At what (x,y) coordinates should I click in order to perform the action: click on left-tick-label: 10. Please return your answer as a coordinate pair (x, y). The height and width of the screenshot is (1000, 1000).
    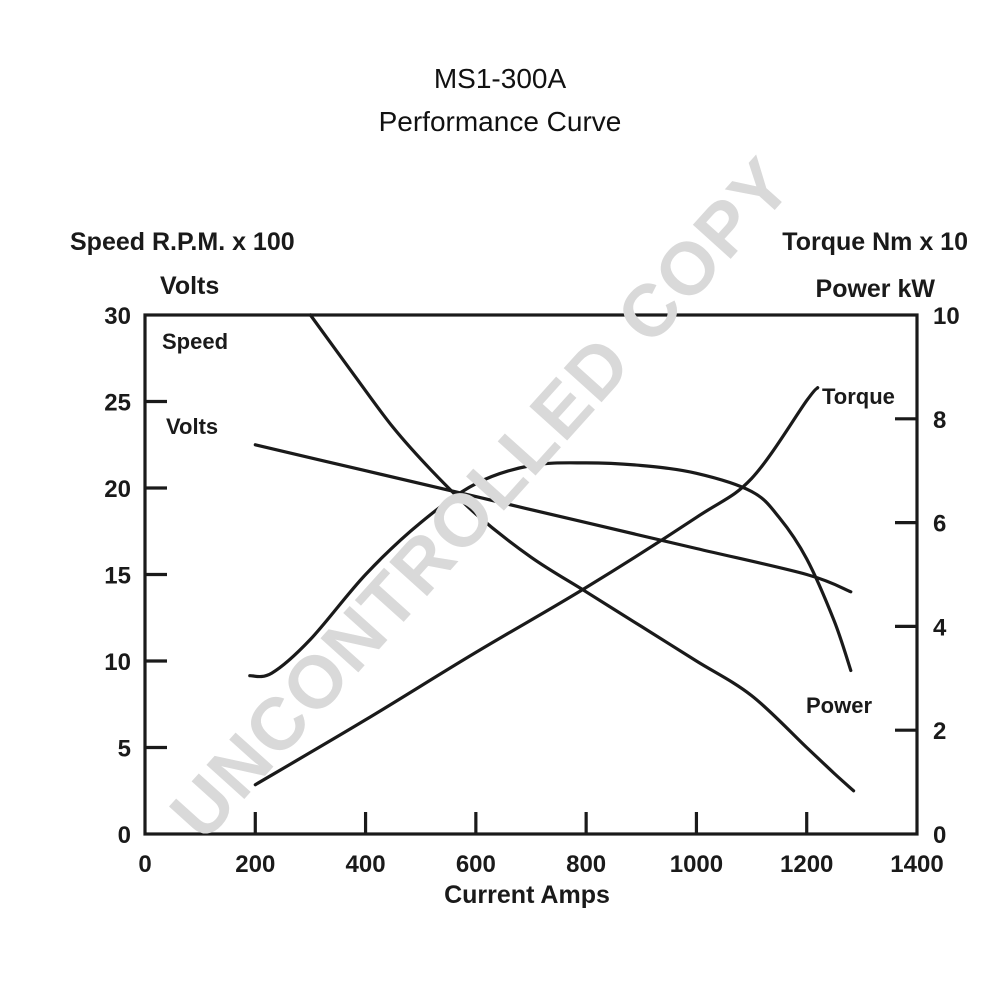
    Looking at the image, I should click on (117, 662).